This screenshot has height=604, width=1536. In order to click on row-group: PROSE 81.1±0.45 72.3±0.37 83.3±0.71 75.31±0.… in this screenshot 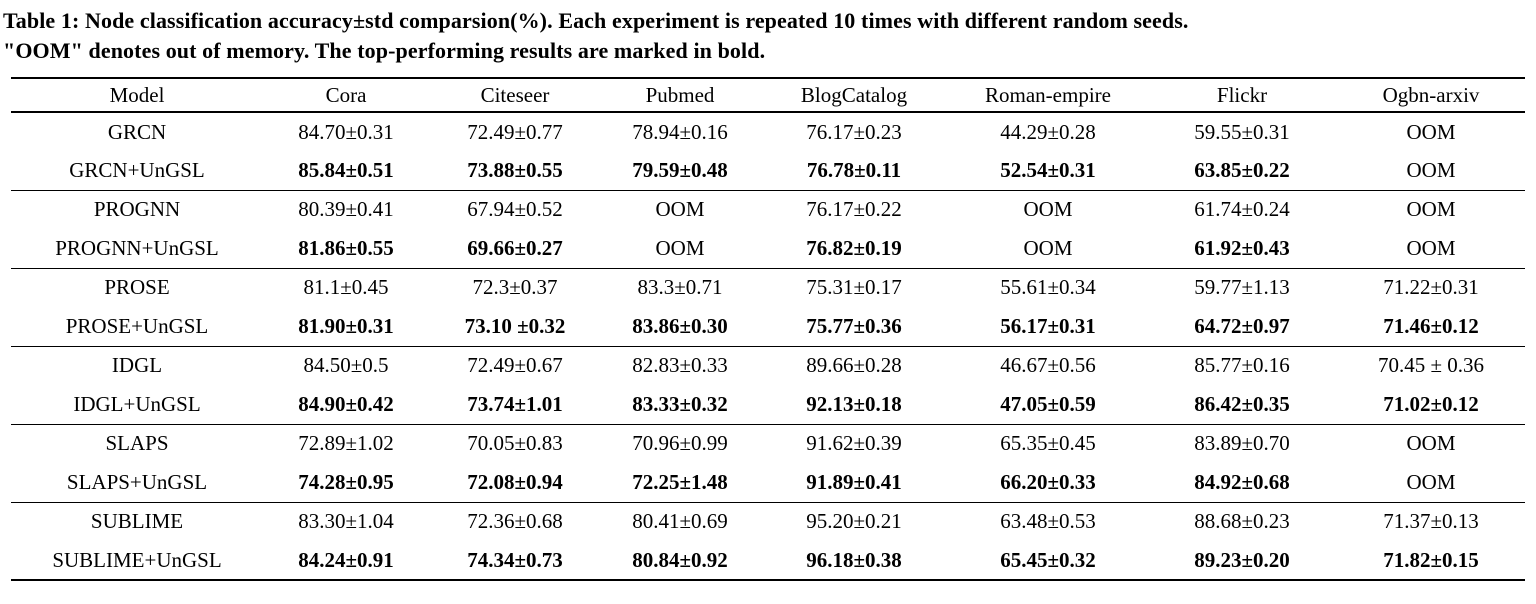, I will do `click(768, 307)`.